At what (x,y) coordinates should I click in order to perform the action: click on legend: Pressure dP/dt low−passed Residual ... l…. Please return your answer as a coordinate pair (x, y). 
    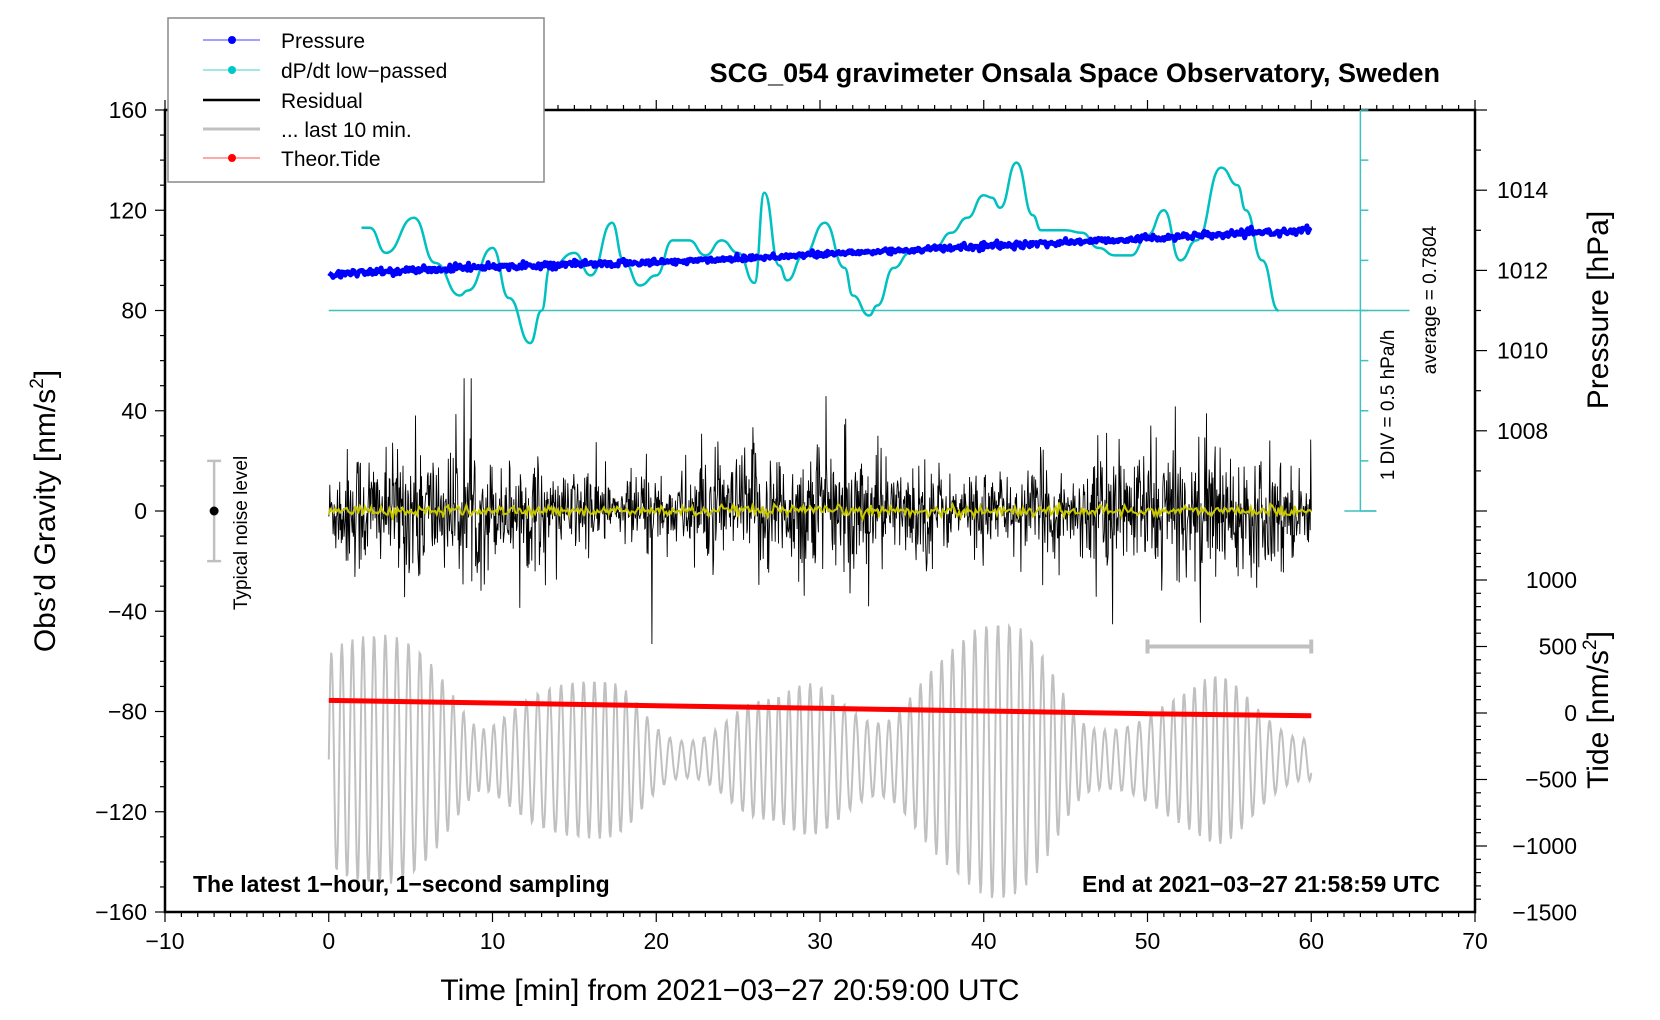
    Looking at the image, I should click on (356, 100).